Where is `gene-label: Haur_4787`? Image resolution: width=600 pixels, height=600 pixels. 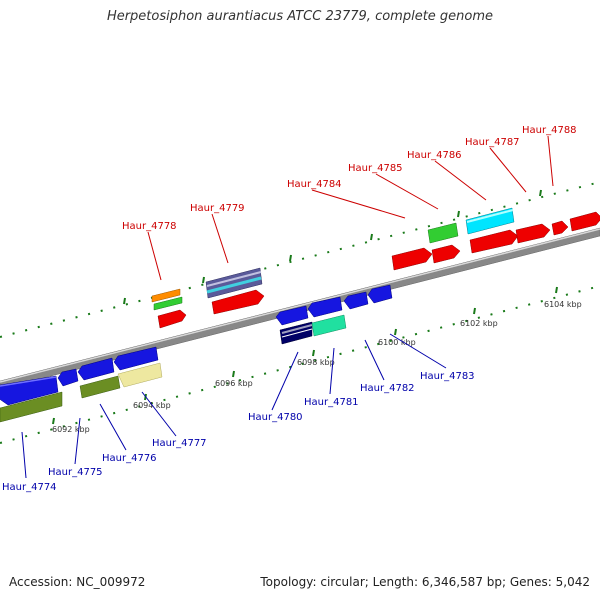
gene-label: Haur_4787 is located at coordinates (492, 142).